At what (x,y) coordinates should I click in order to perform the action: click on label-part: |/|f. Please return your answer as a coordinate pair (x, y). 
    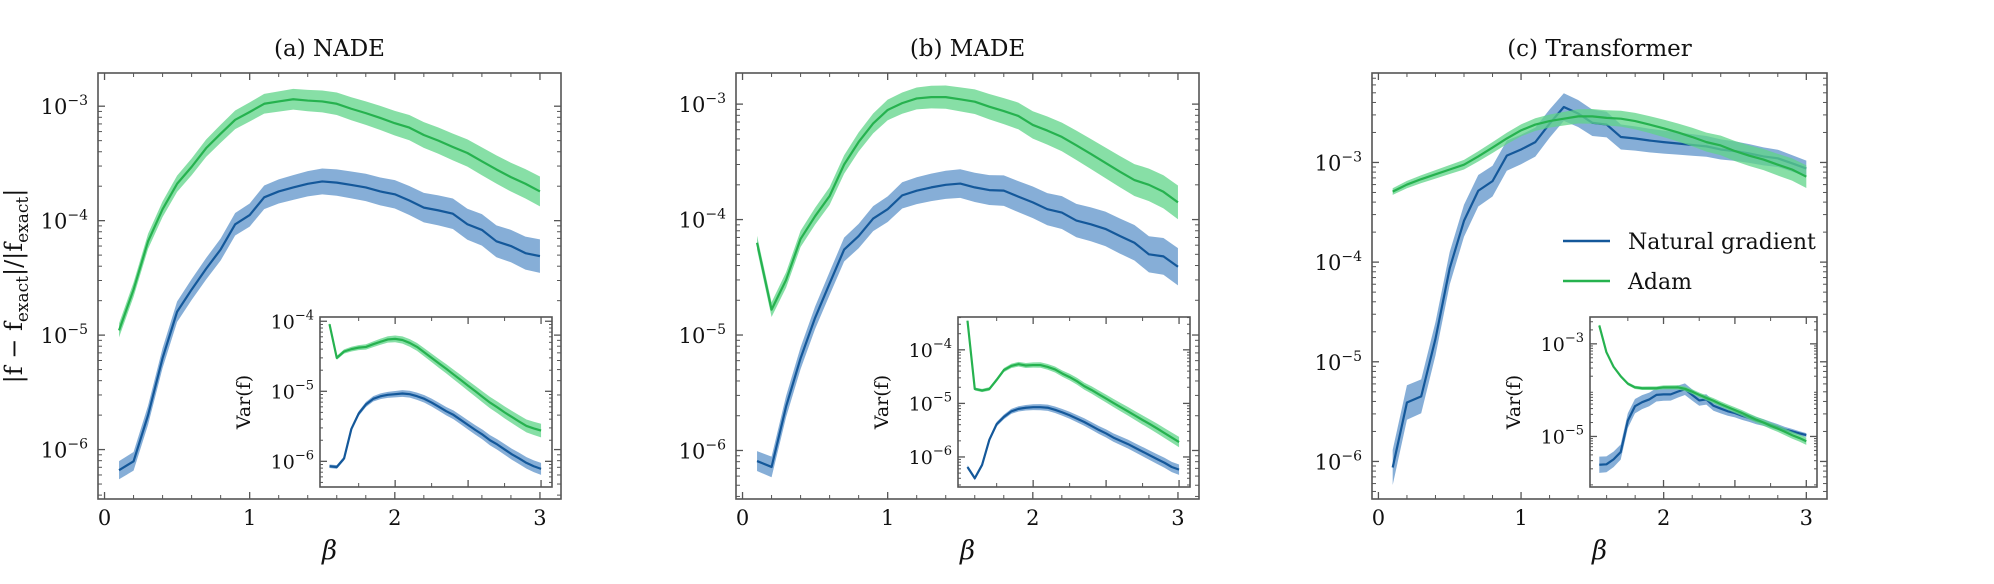
    Looking at the image, I should click on (14, 258).